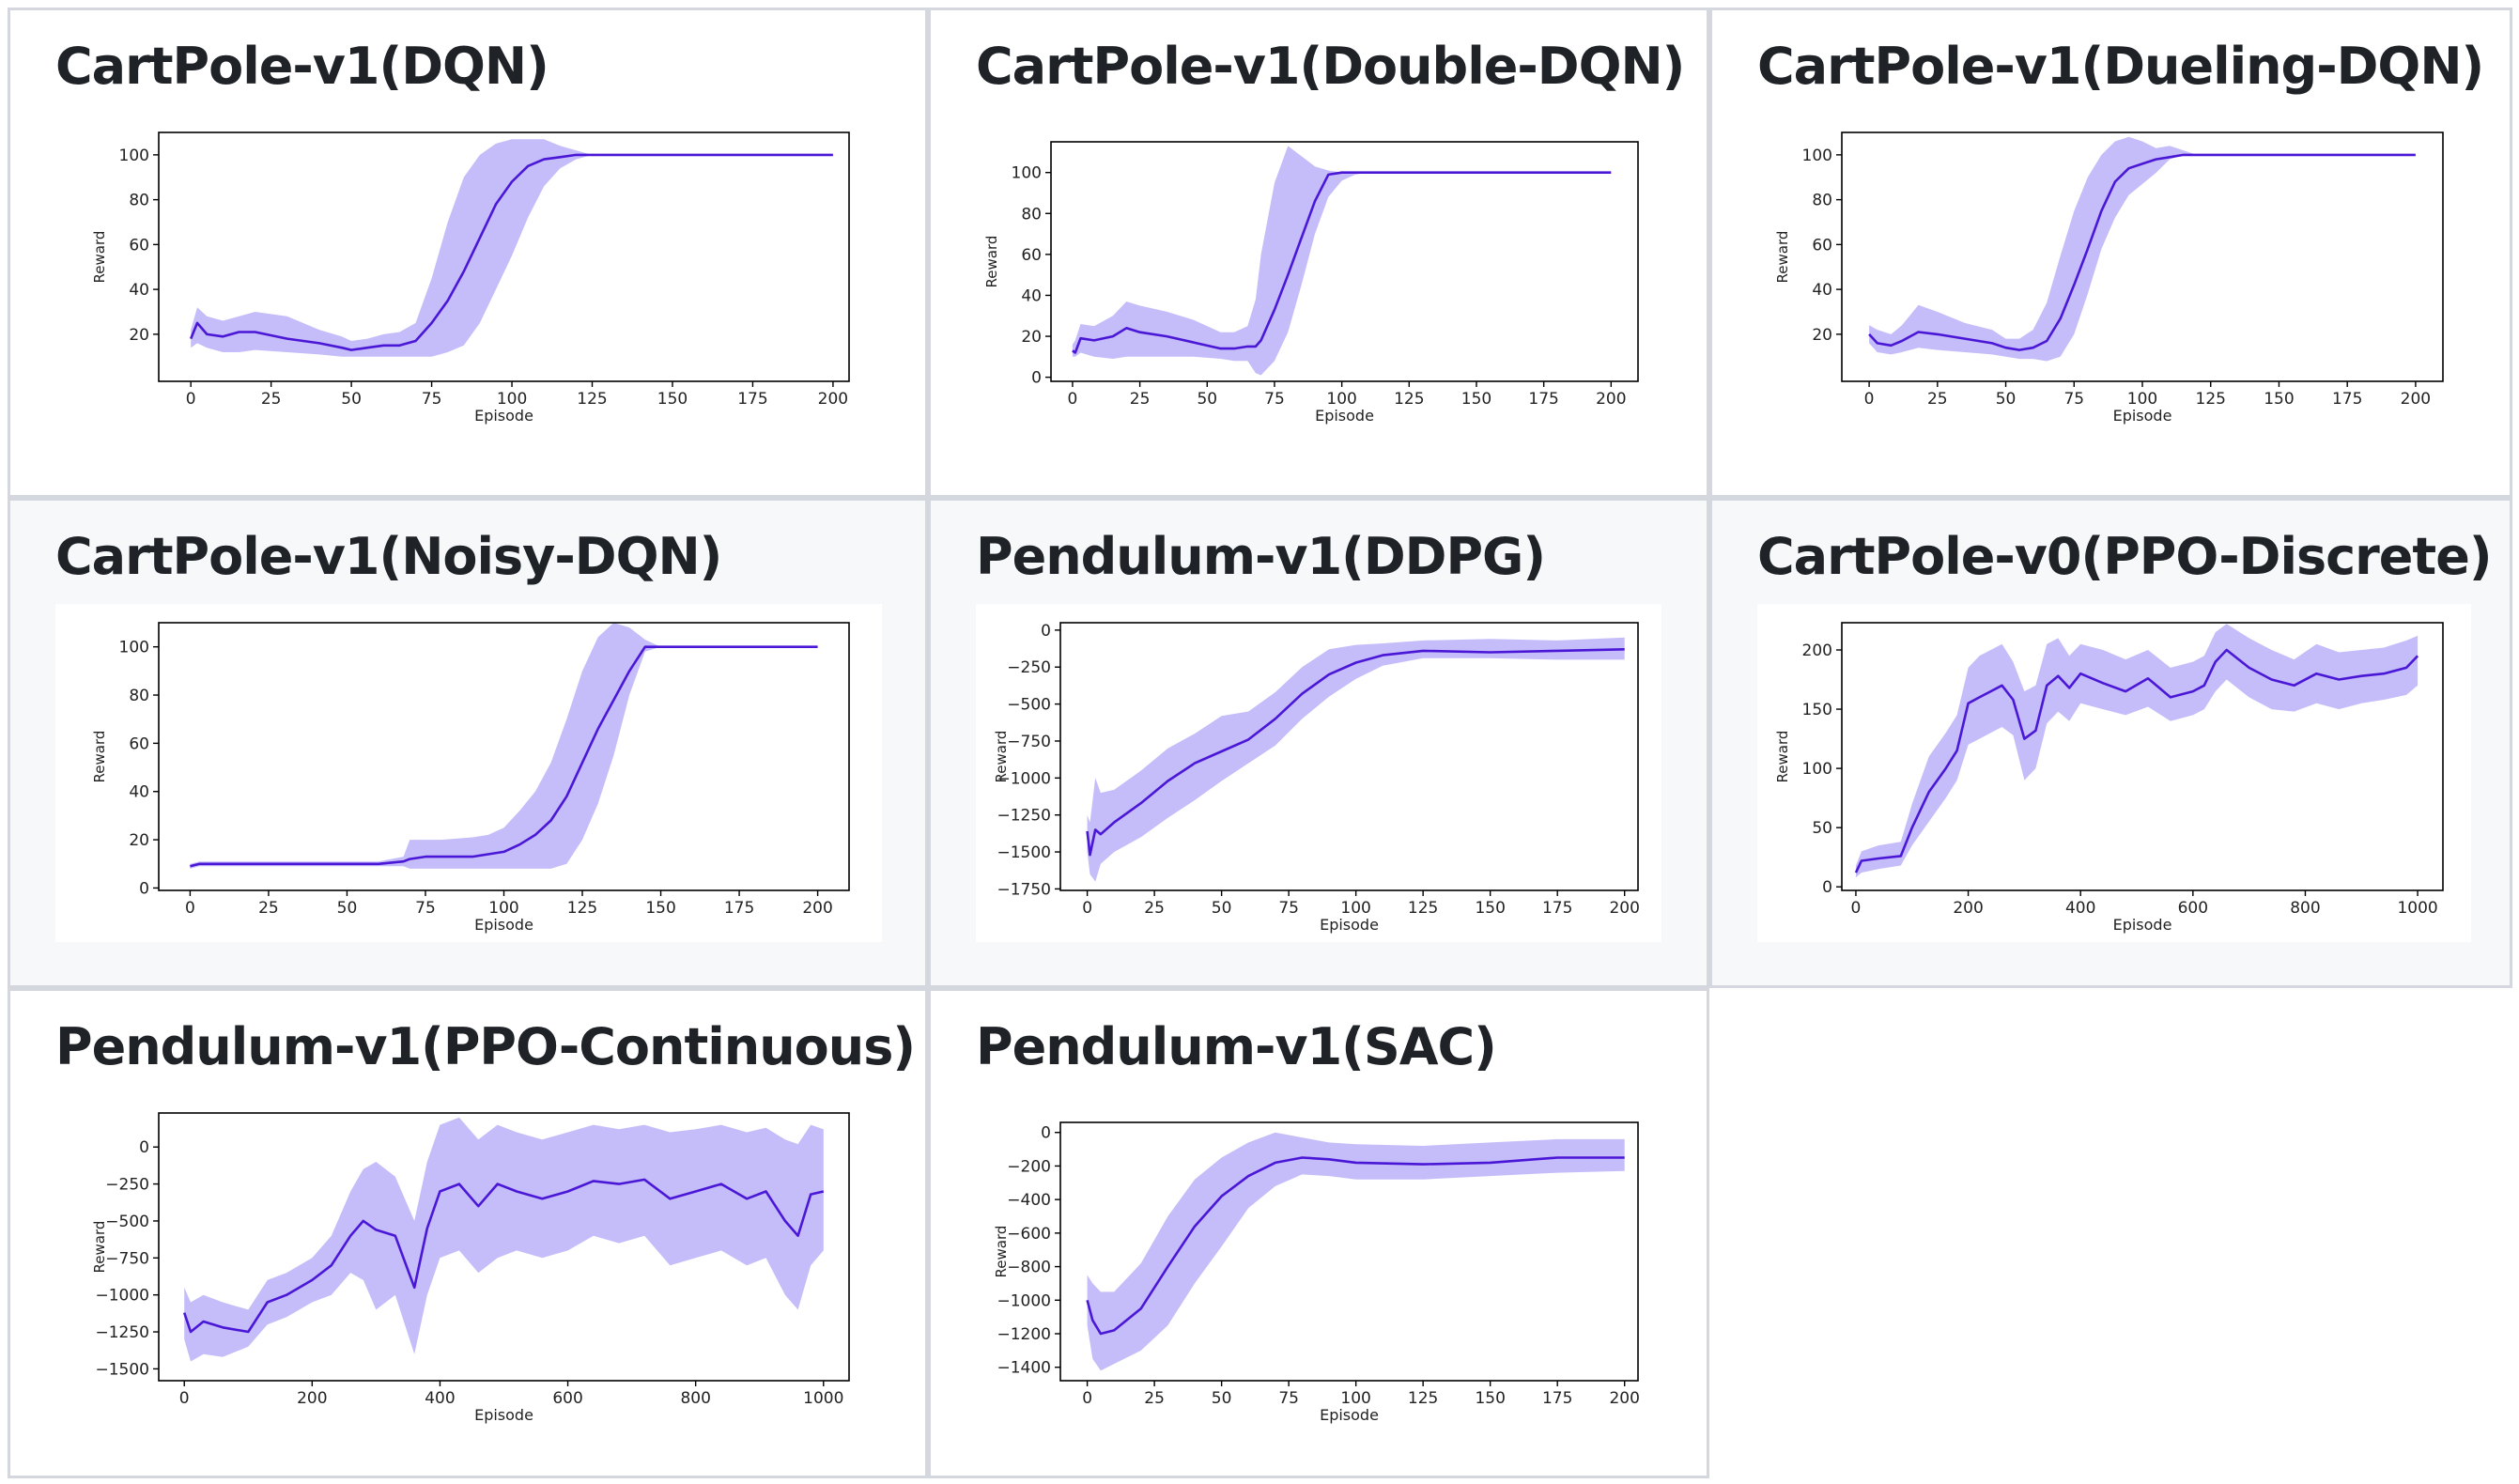 The image size is (2519, 1484). What do you see at coordinates (127, 1222) in the screenshot?
I see `y-tick-label: −500` at bounding box center [127, 1222].